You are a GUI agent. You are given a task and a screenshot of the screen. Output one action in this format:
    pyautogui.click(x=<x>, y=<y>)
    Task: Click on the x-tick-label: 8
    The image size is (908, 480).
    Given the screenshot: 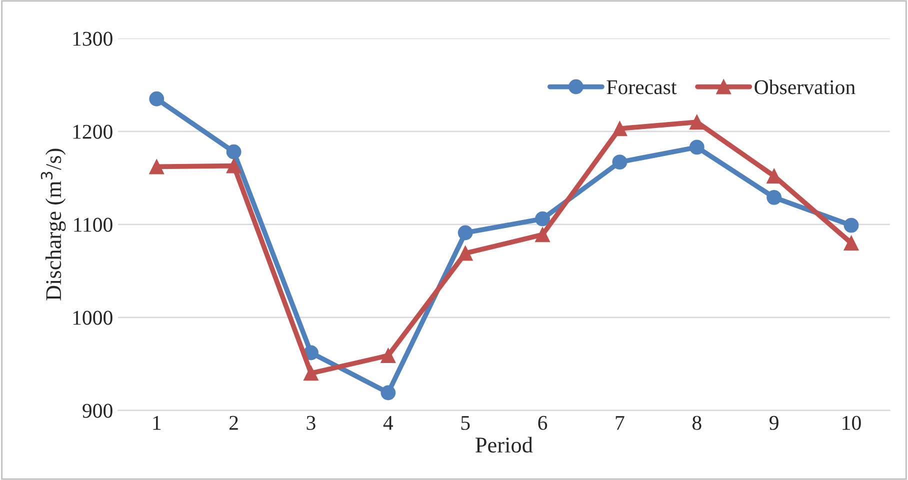 What is the action you would take?
    pyautogui.click(x=697, y=423)
    